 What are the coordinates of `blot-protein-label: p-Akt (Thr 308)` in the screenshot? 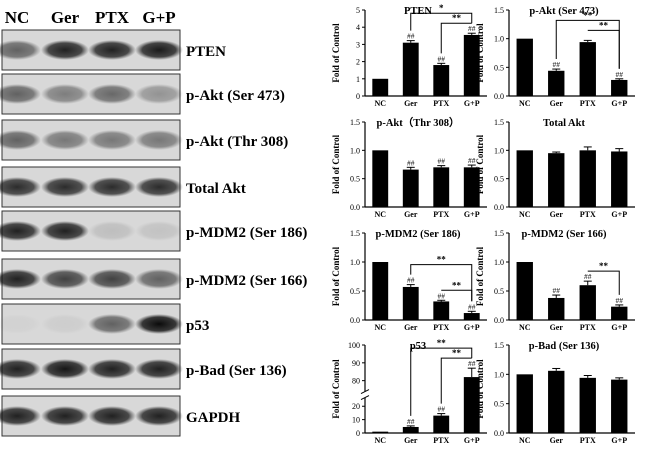 It's located at (237, 142).